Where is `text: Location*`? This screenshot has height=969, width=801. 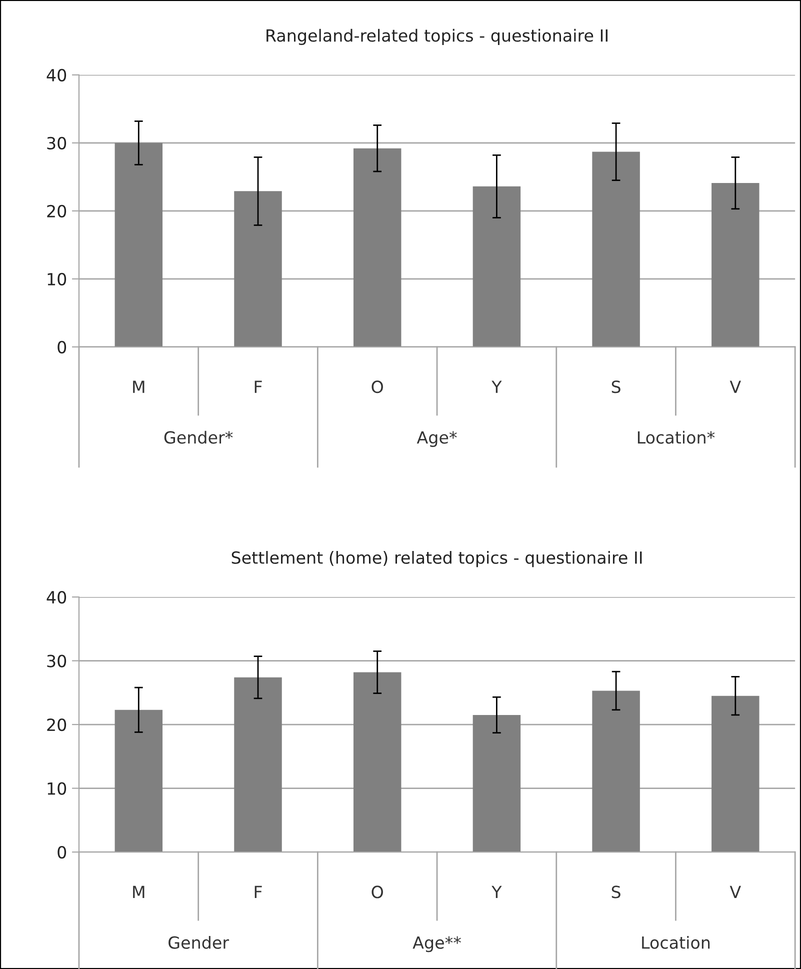
text: Location* is located at coordinates (676, 437).